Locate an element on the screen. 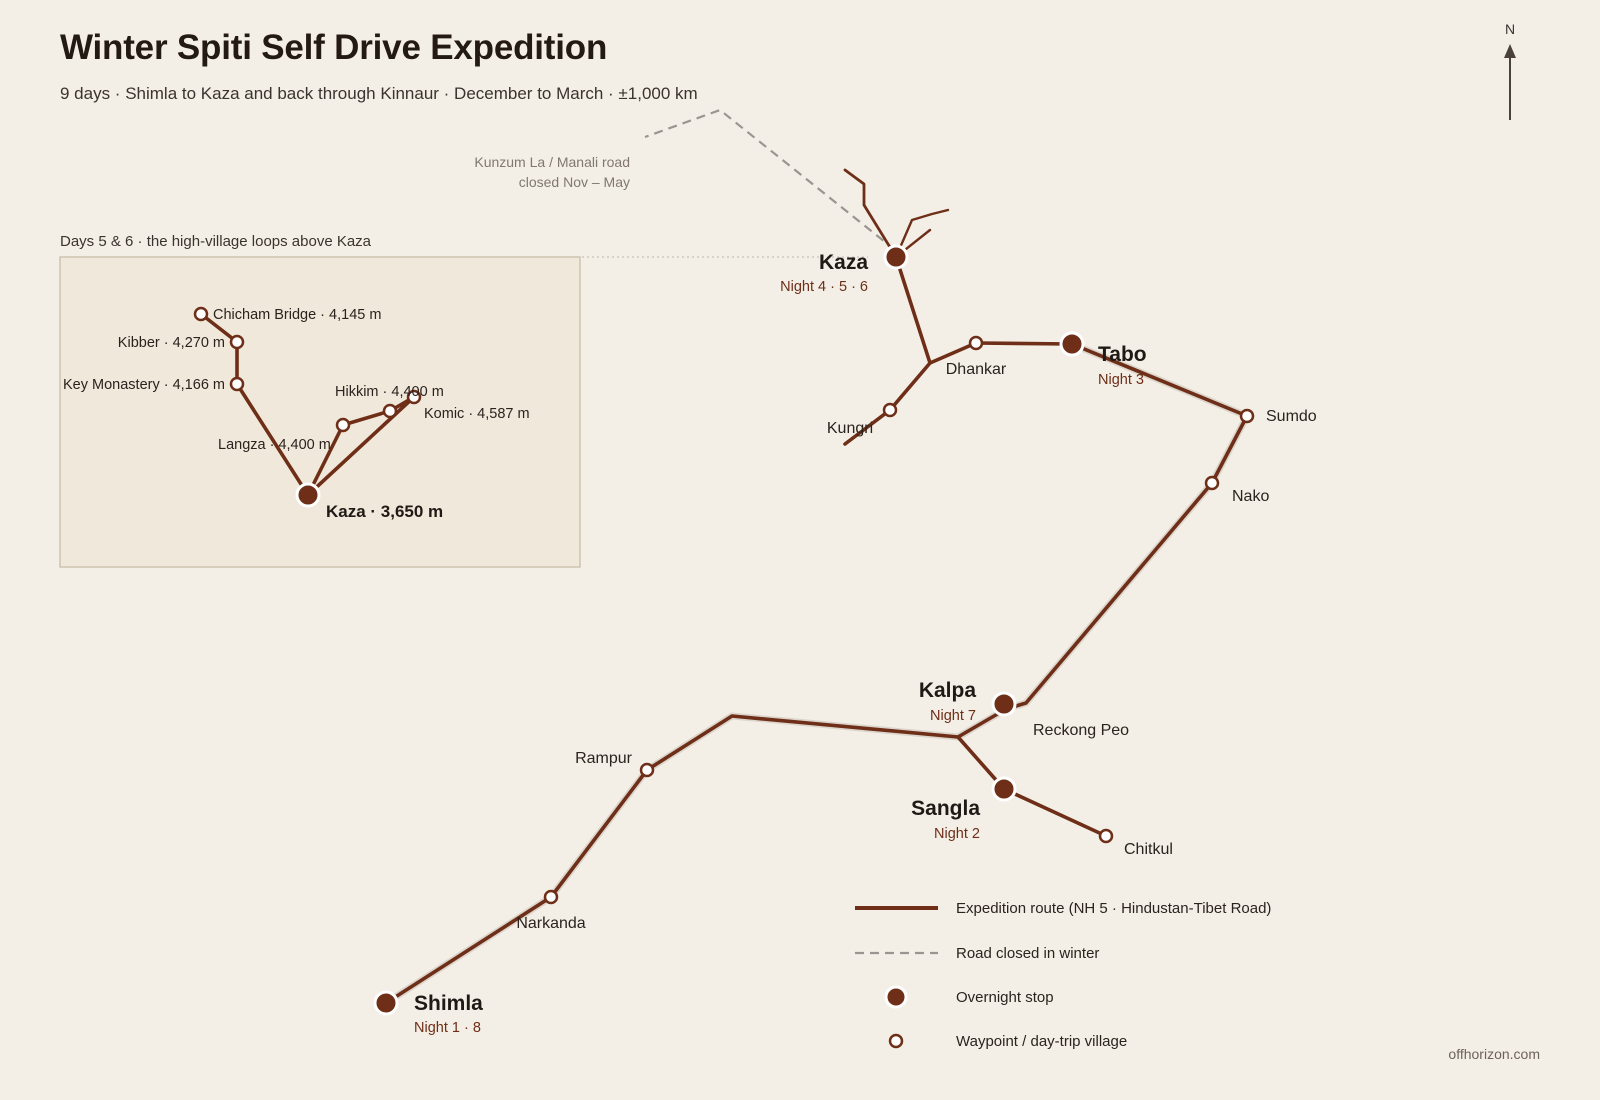  stop-sangla-nights: Night 2 is located at coordinates (957, 834).